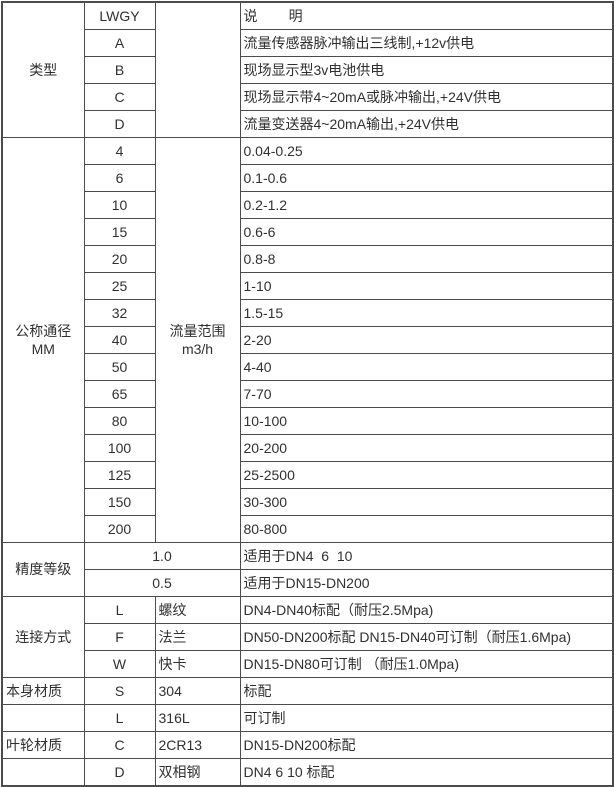 The height and width of the screenshot is (787, 614). I want to click on table-row: B 现场显示型3v电池供电, so click(308, 70).